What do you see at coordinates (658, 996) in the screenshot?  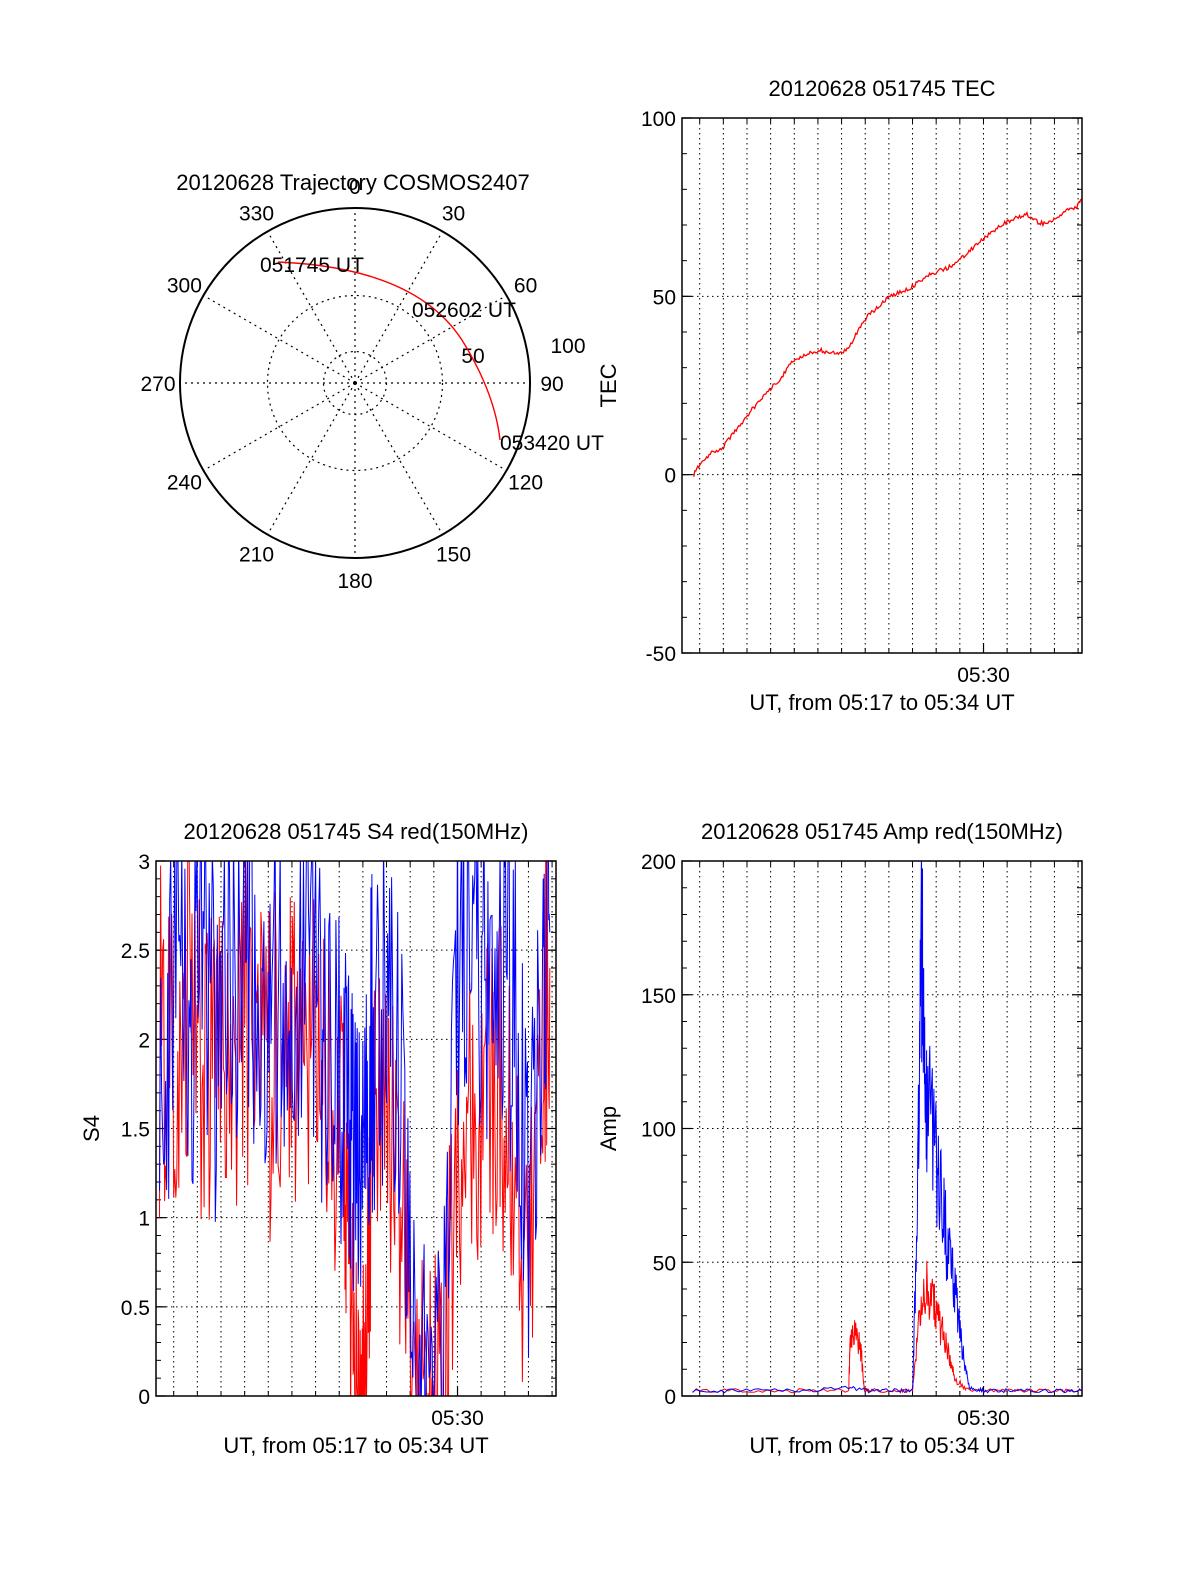 I see `y-tick-label: 150` at bounding box center [658, 996].